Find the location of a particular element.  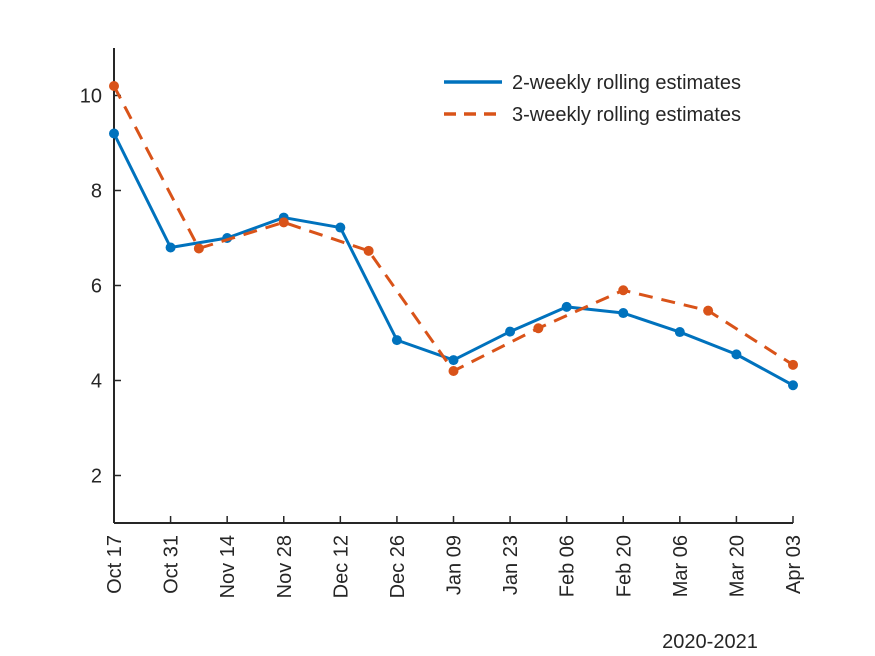

x-tick-label: Mar 20 is located at coordinates (737, 566).